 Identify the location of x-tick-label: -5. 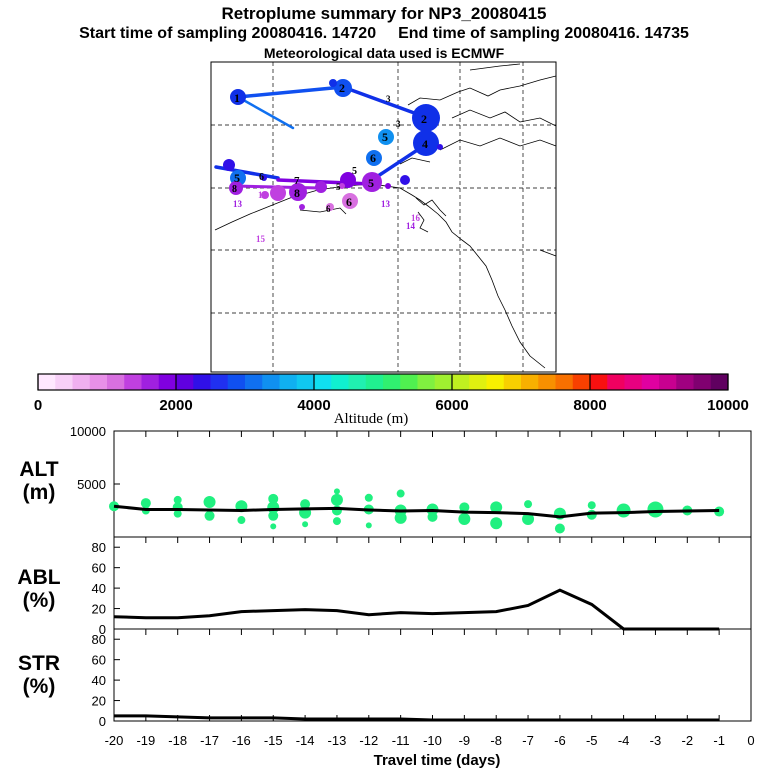
(592, 740).